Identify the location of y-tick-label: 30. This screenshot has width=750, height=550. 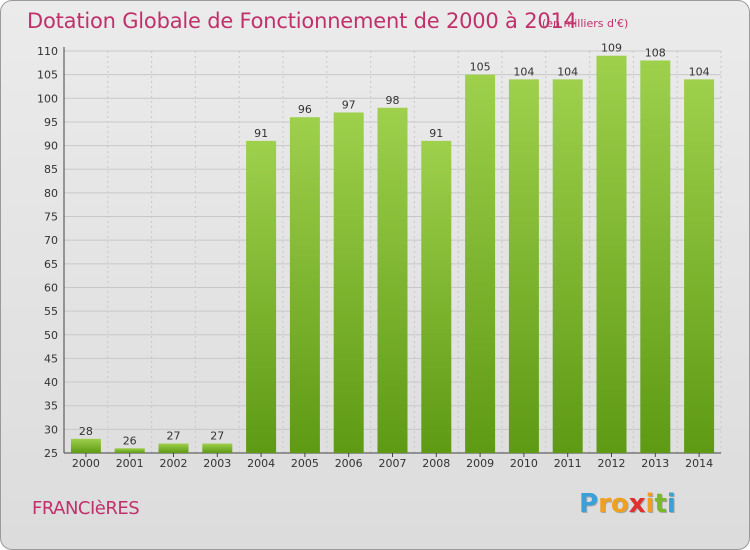
(51, 429).